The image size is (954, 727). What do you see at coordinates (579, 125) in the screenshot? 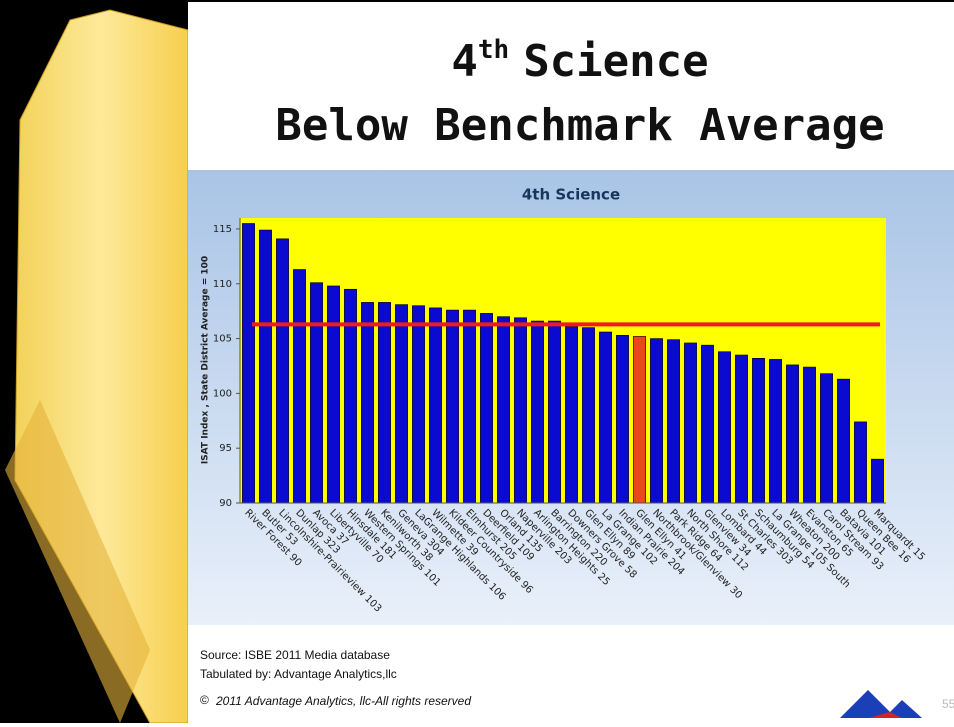
I see `title-line2: Below Benchmark Average` at bounding box center [579, 125].